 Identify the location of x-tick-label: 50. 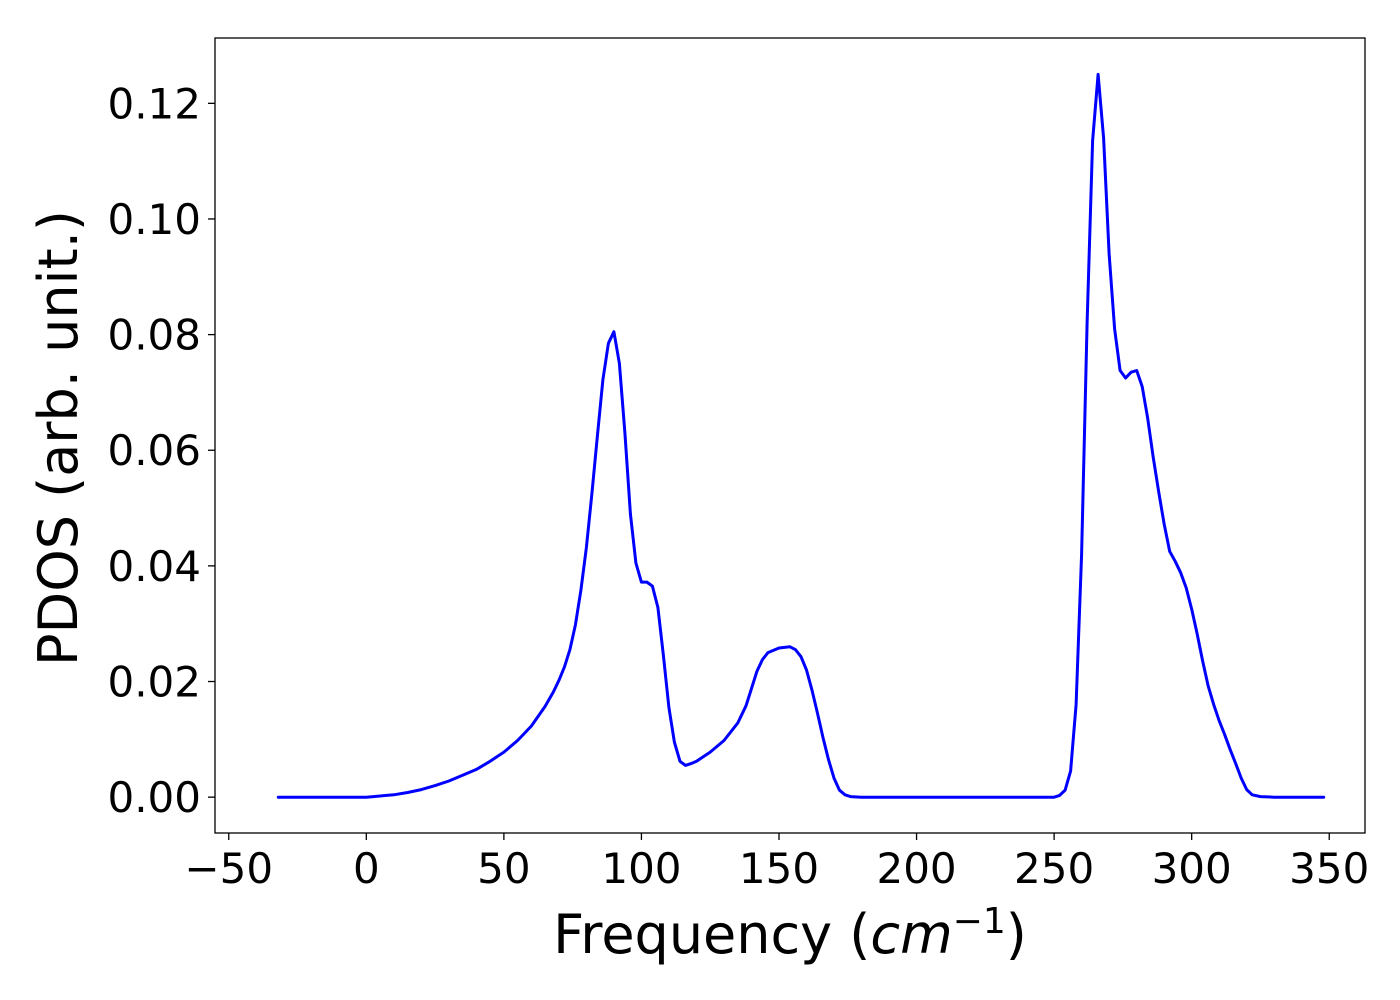
(503, 868).